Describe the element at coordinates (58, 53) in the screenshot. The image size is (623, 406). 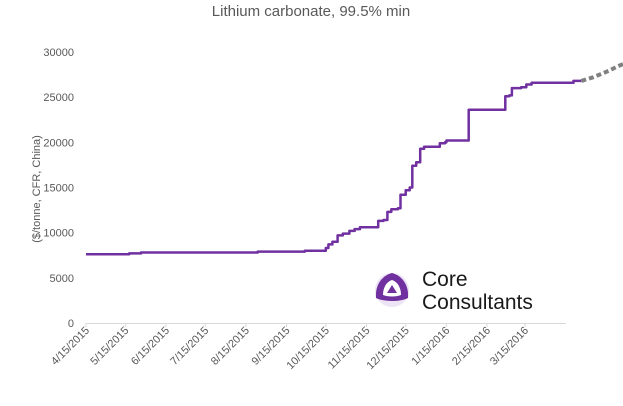
I see `y-tick-label: 30000` at that location.